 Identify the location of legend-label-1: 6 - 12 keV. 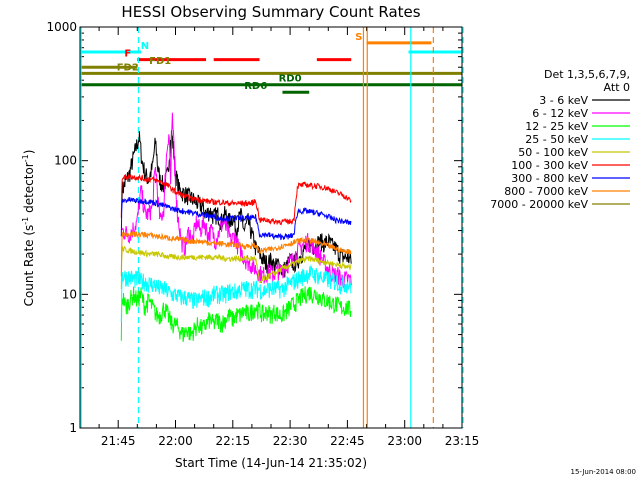
(560, 113).